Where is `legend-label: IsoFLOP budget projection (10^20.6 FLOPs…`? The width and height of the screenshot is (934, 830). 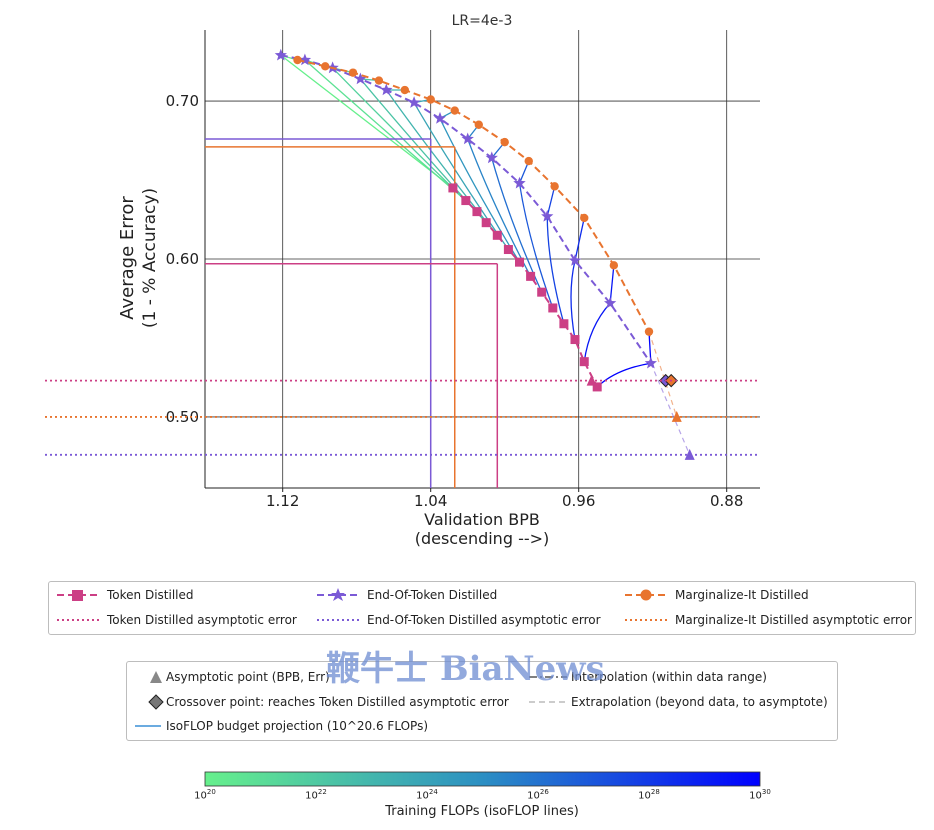 legend-label: IsoFLOP budget projection (10^20.6 FLOPs… is located at coordinates (297, 726).